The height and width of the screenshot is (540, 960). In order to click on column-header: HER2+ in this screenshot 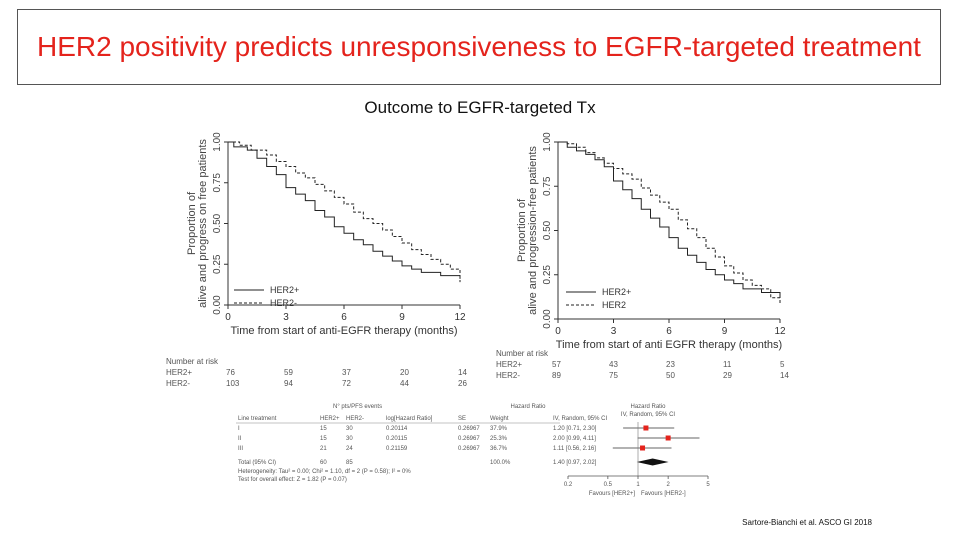, I will do `click(330, 419)`.